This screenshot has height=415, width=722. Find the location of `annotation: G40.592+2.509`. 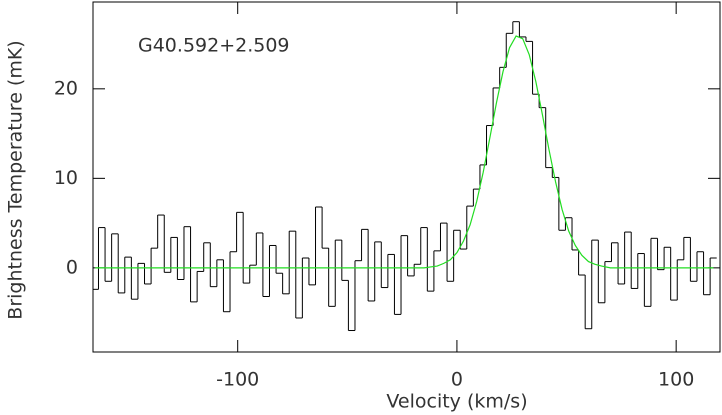

annotation: G40.592+2.509 is located at coordinates (214, 46).